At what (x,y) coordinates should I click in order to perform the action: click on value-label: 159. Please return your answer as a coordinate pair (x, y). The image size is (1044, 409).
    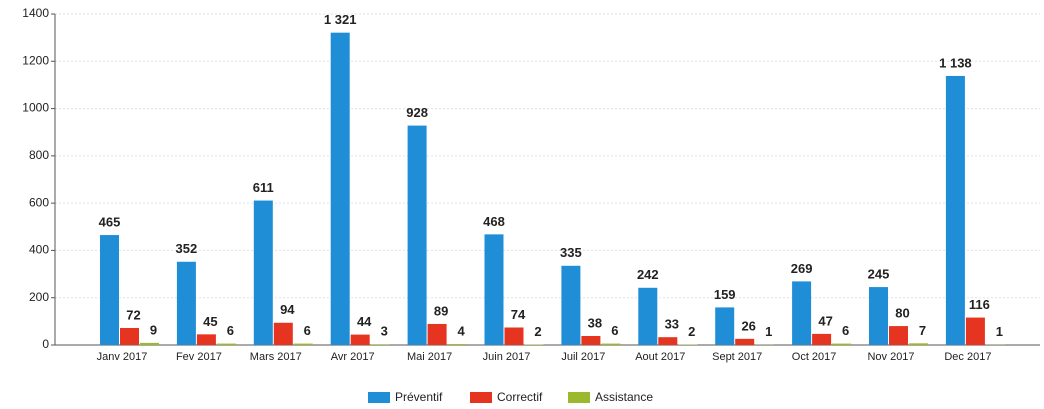
    Looking at the image, I should click on (725, 294).